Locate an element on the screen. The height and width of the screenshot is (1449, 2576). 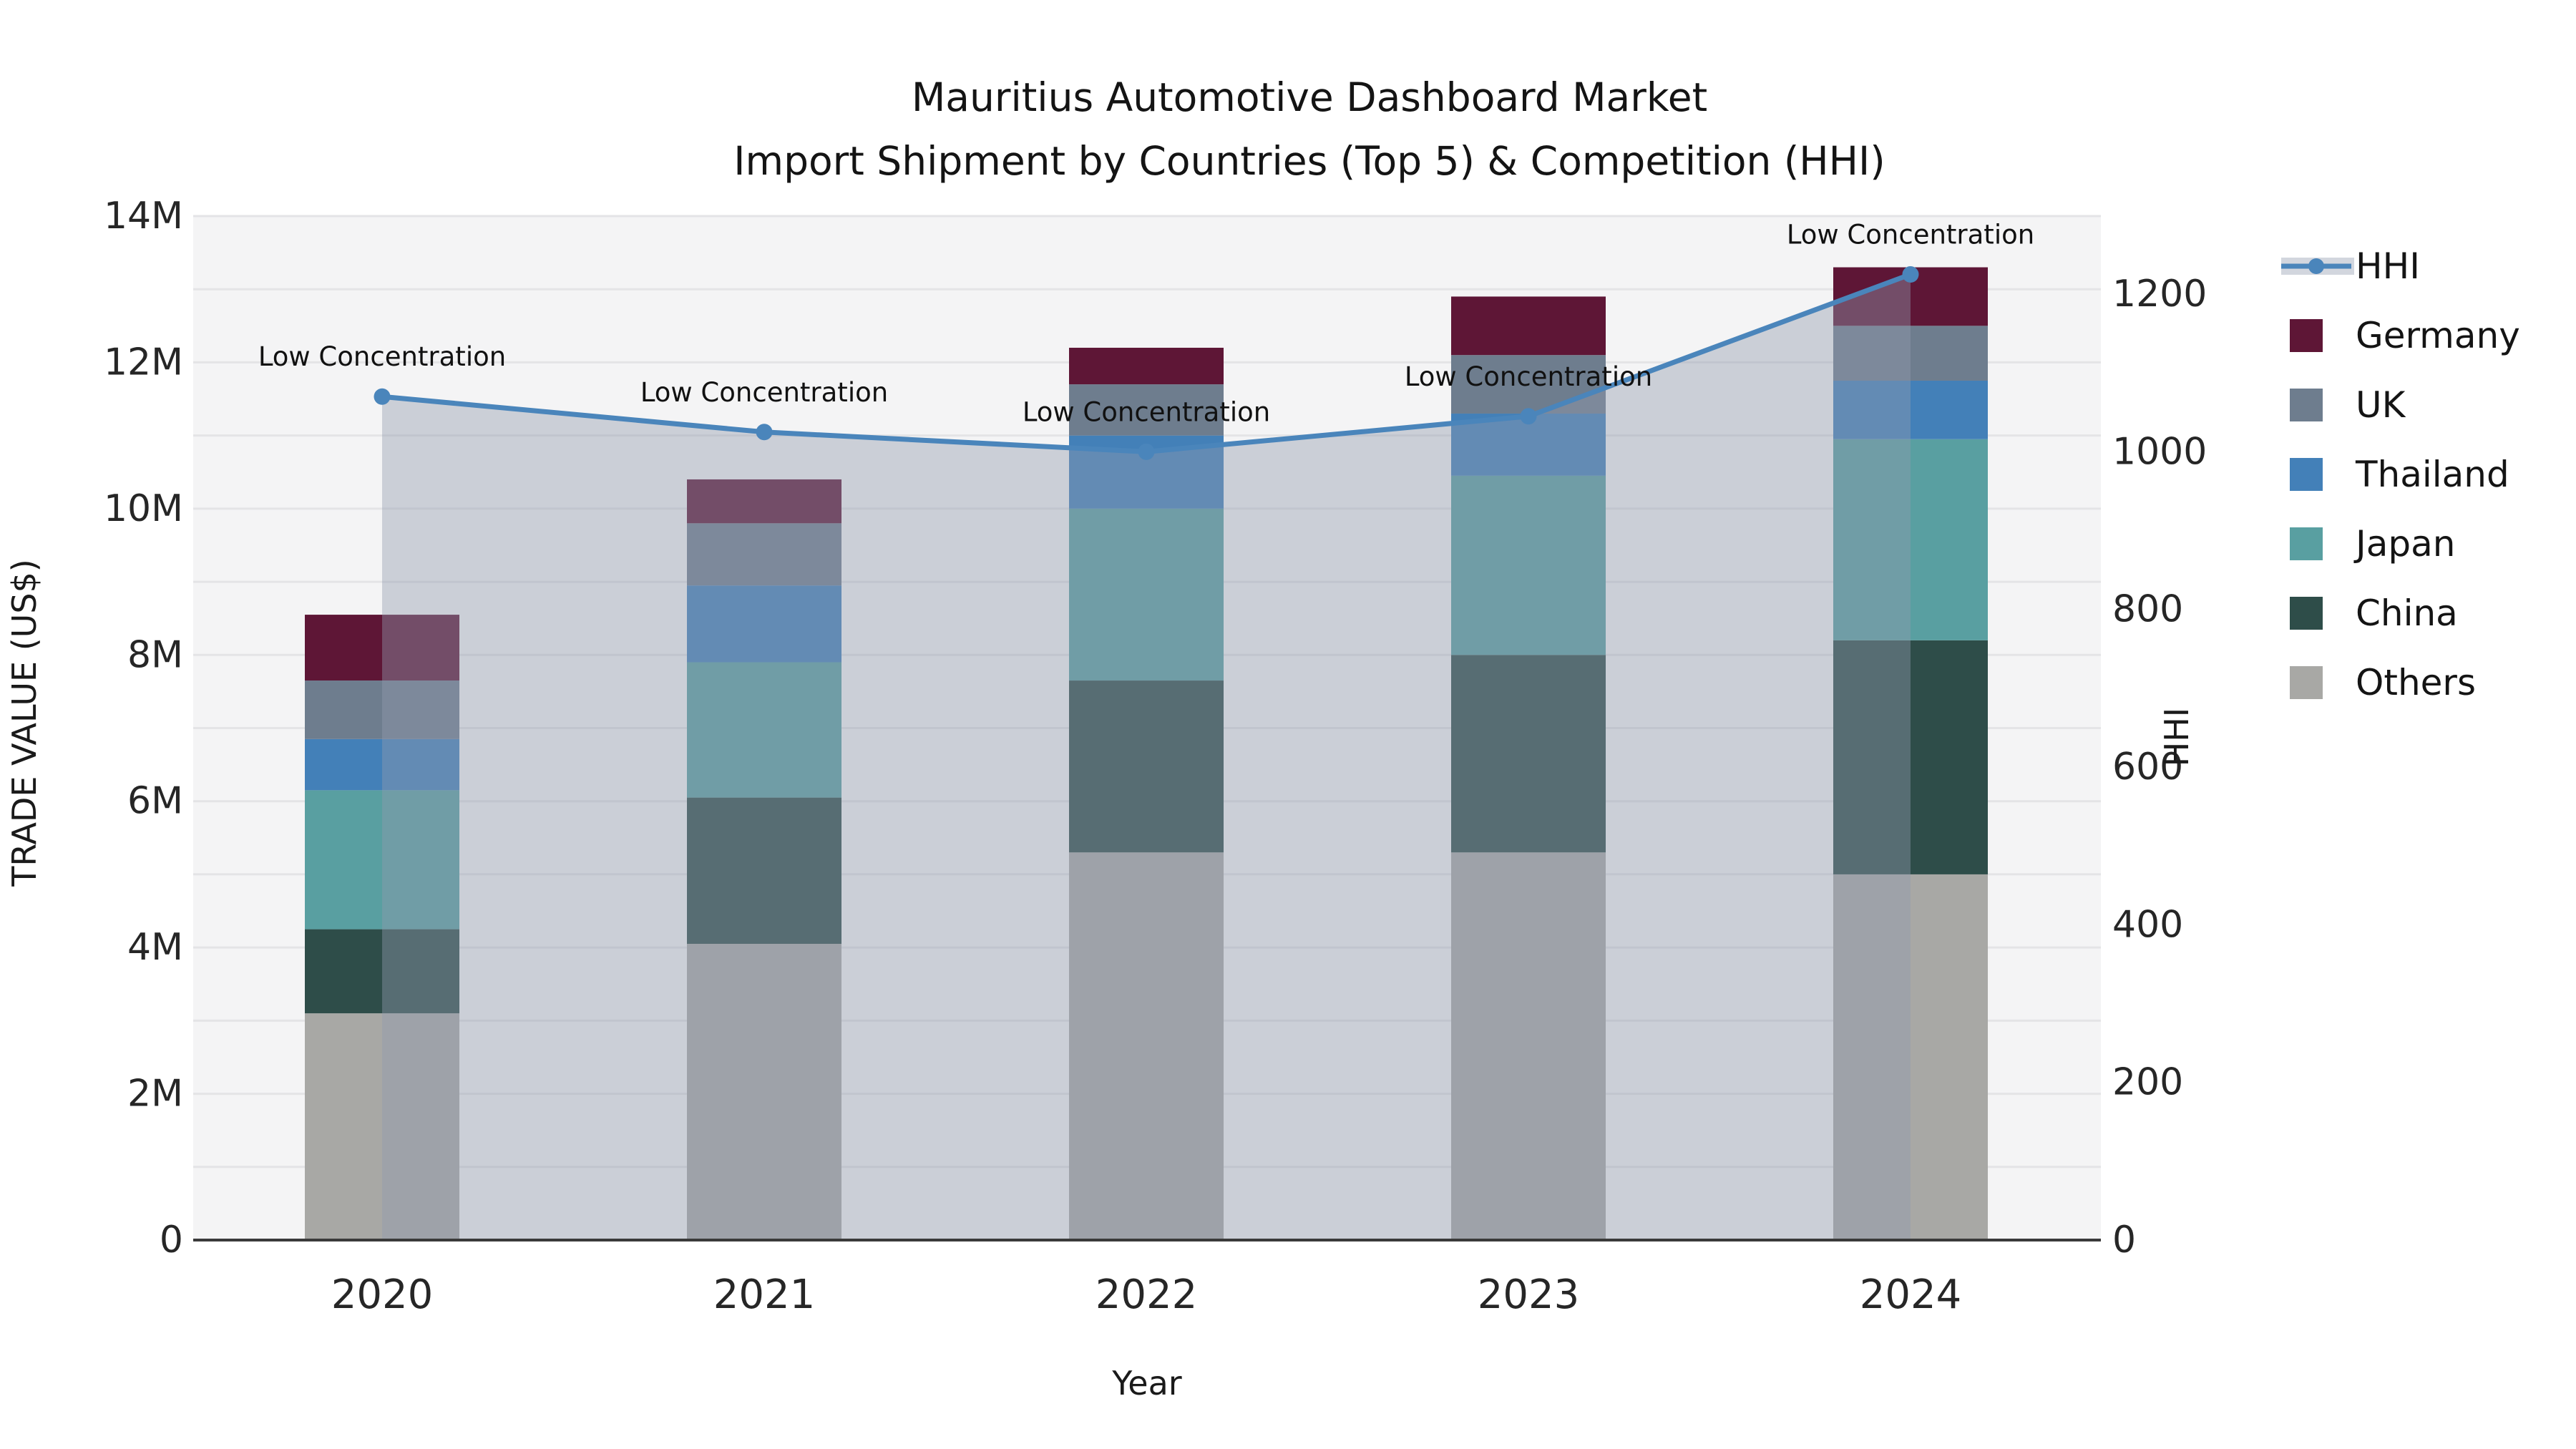
y-right-tick-label: 200 is located at coordinates (2147, 1082).